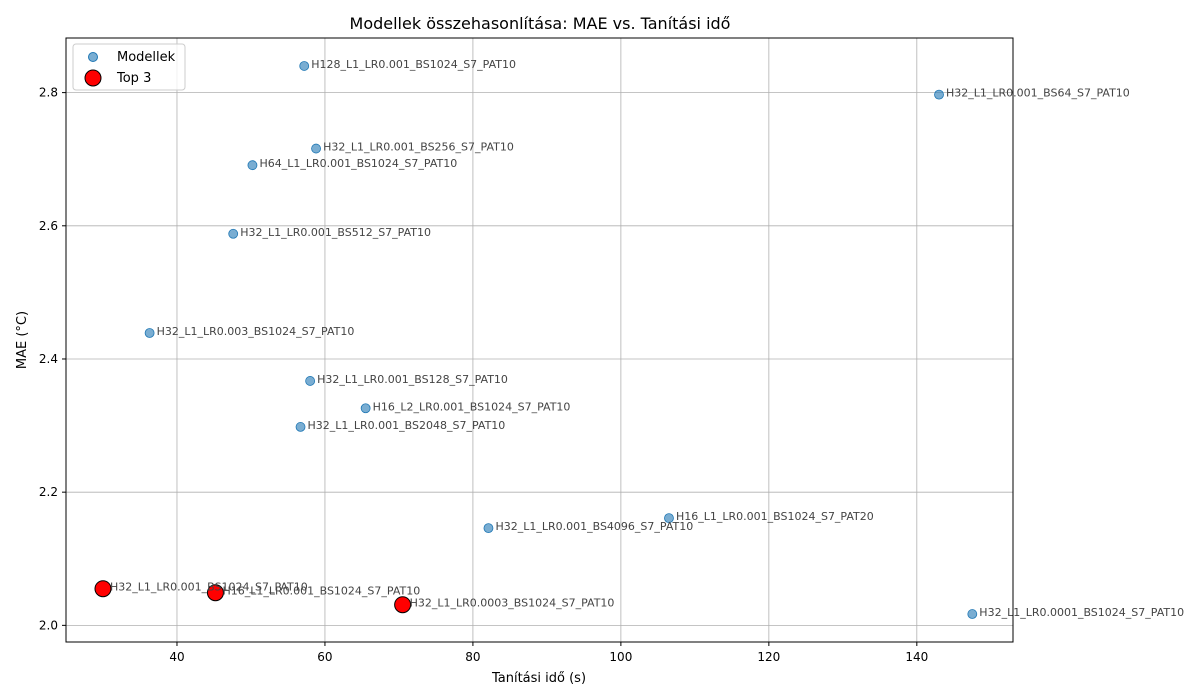  What do you see at coordinates (129, 67) in the screenshot?
I see `legend: Modellek Top 3` at bounding box center [129, 67].